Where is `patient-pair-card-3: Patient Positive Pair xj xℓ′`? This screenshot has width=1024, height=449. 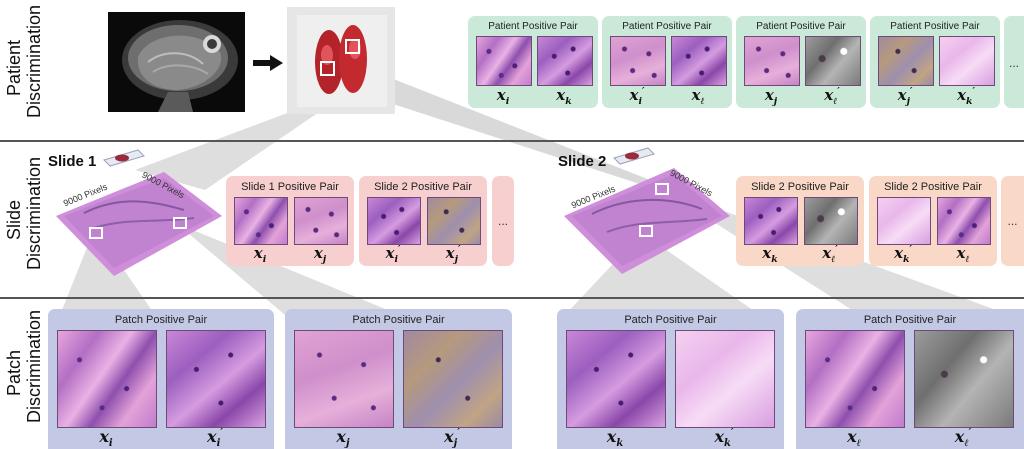 patient-pair-card-3: Patient Positive Pair xj xℓ′ is located at coordinates (801, 62).